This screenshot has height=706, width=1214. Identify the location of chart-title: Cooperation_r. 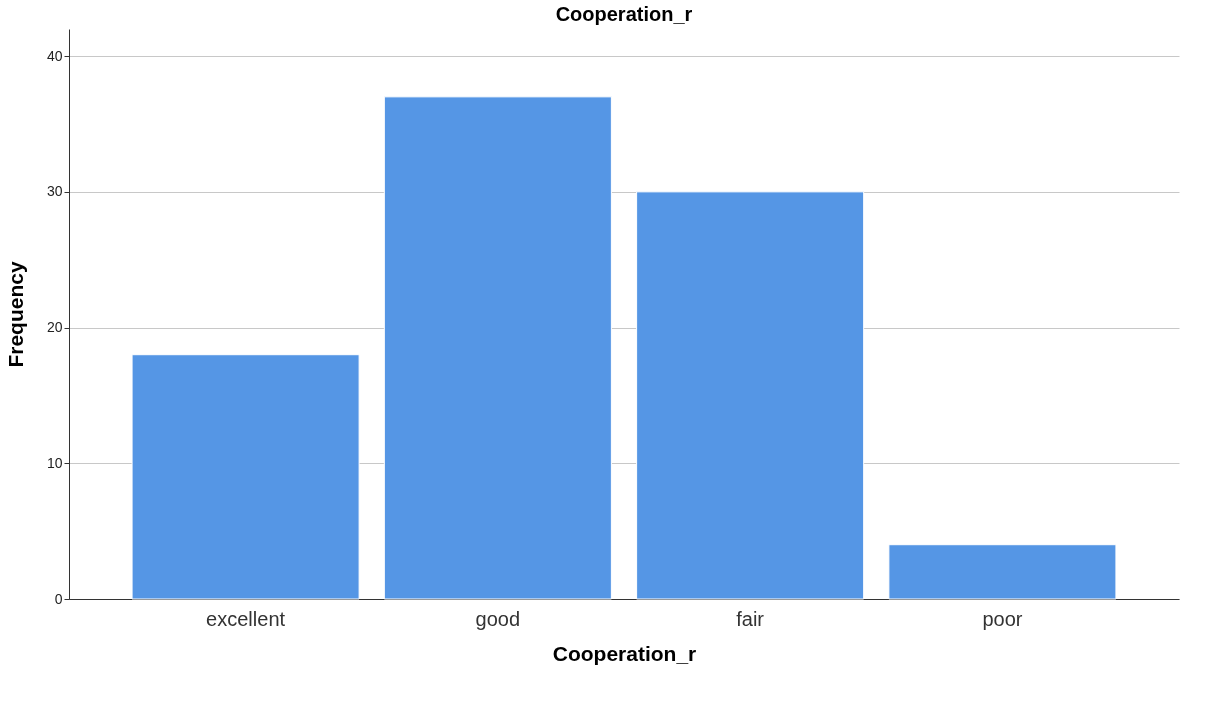
(624, 14).